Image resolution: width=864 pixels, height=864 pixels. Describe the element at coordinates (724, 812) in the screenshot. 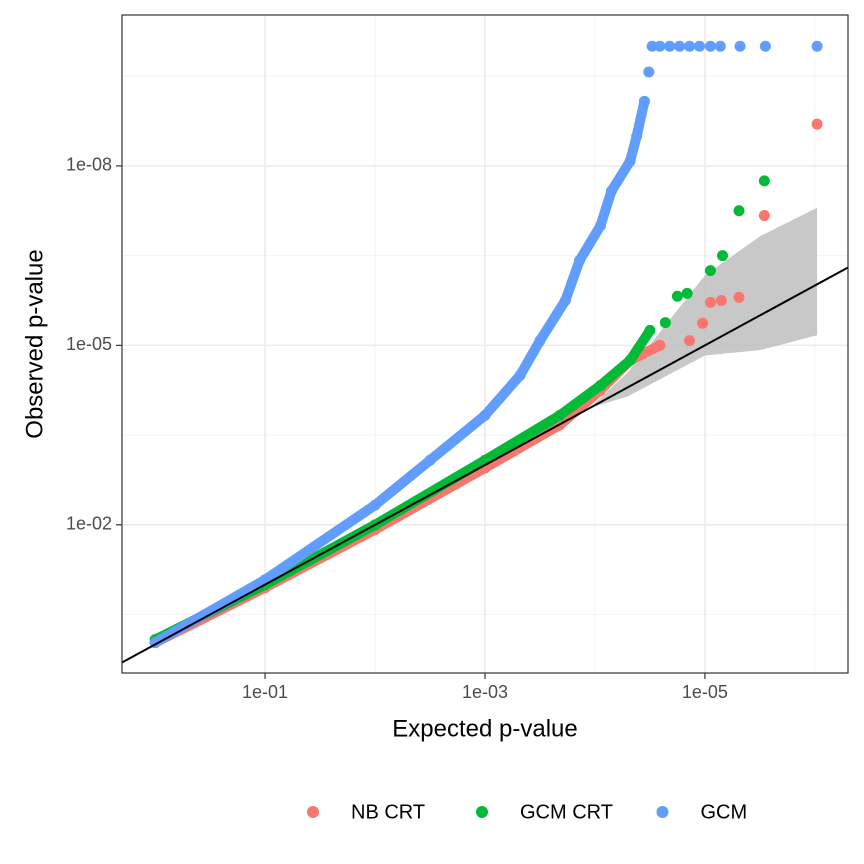

I see `legend-label: GCM` at that location.